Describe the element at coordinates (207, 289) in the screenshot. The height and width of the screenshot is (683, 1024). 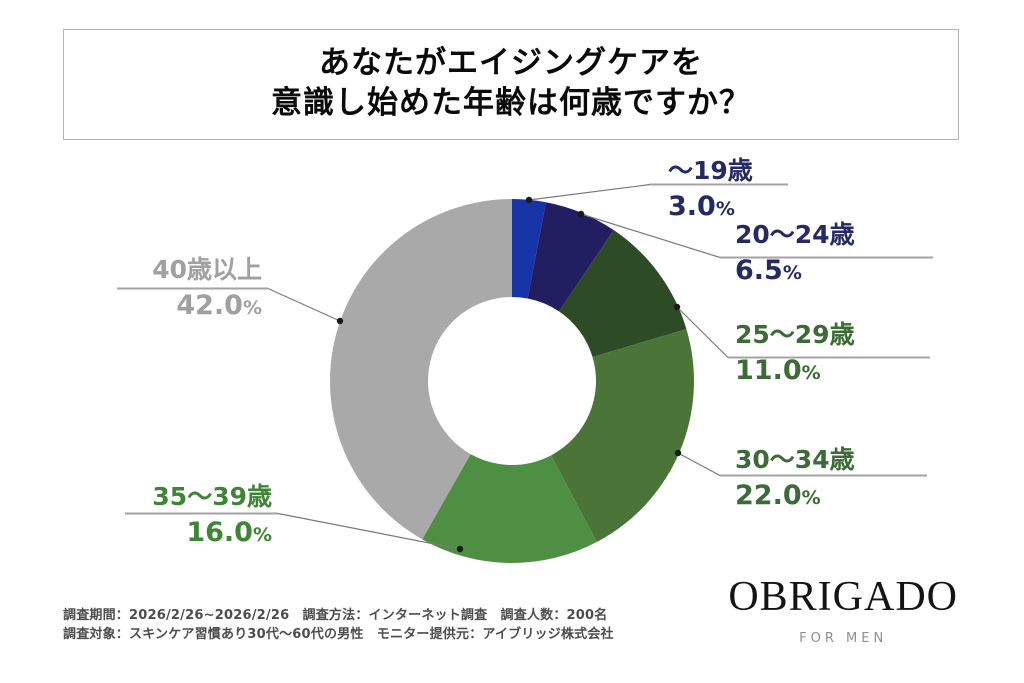
I see `callout-age-40plus: 40歳以上 42.0%` at that location.